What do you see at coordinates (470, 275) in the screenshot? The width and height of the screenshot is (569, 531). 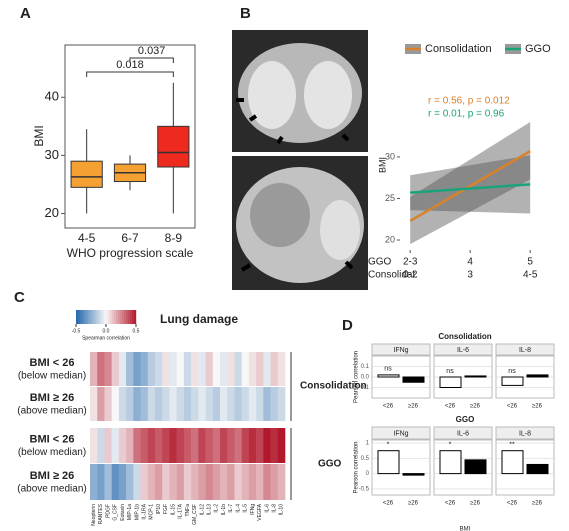 I see `x2-tick-label: 3` at bounding box center [470, 275].